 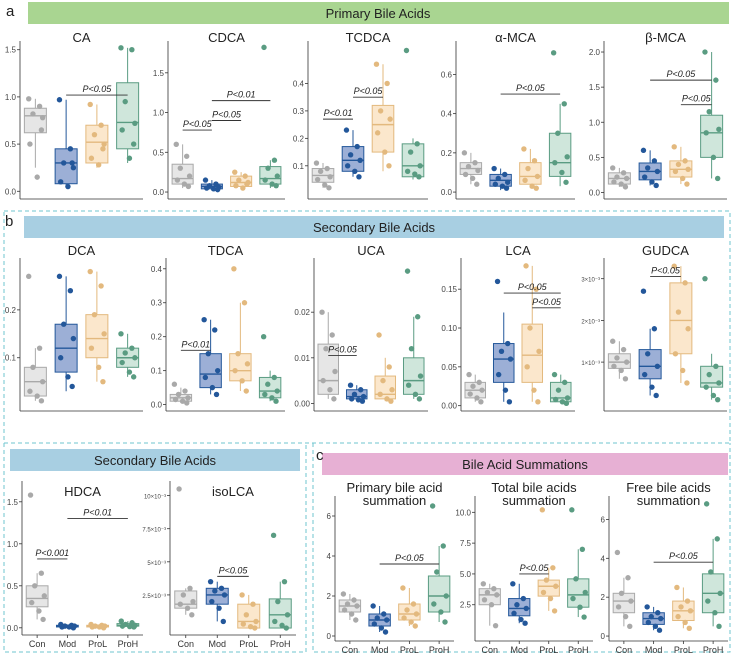 What do you see at coordinates (320, 455) in the screenshot?
I see `section-c-letter: c` at bounding box center [320, 455].